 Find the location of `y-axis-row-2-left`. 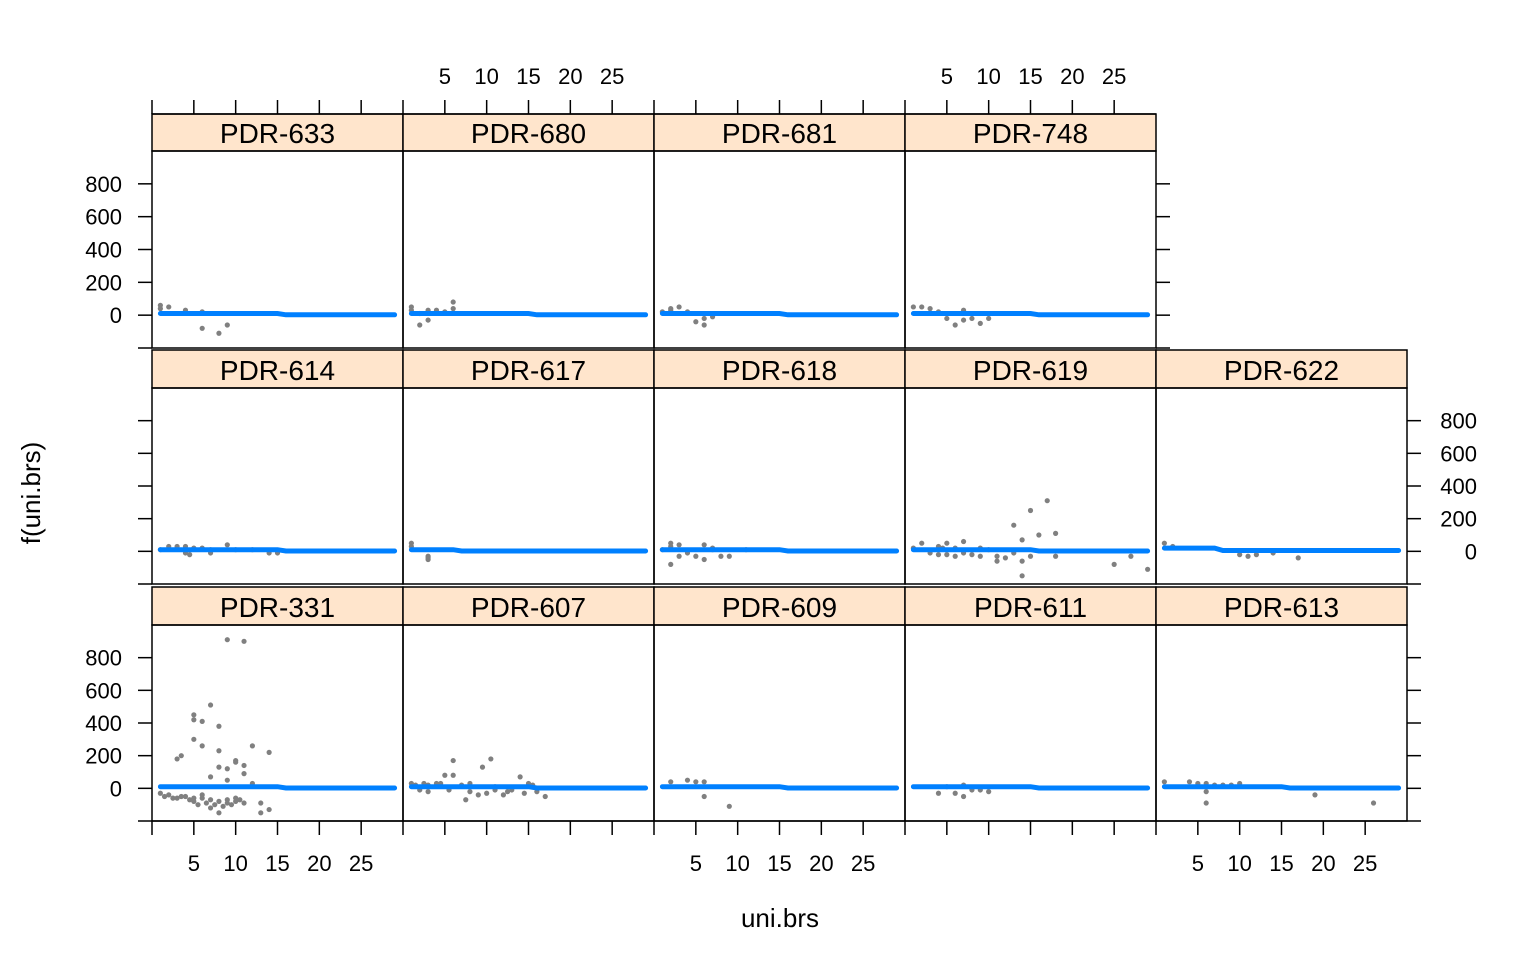

y-axis-row-2-left is located at coordinates (145, 502).